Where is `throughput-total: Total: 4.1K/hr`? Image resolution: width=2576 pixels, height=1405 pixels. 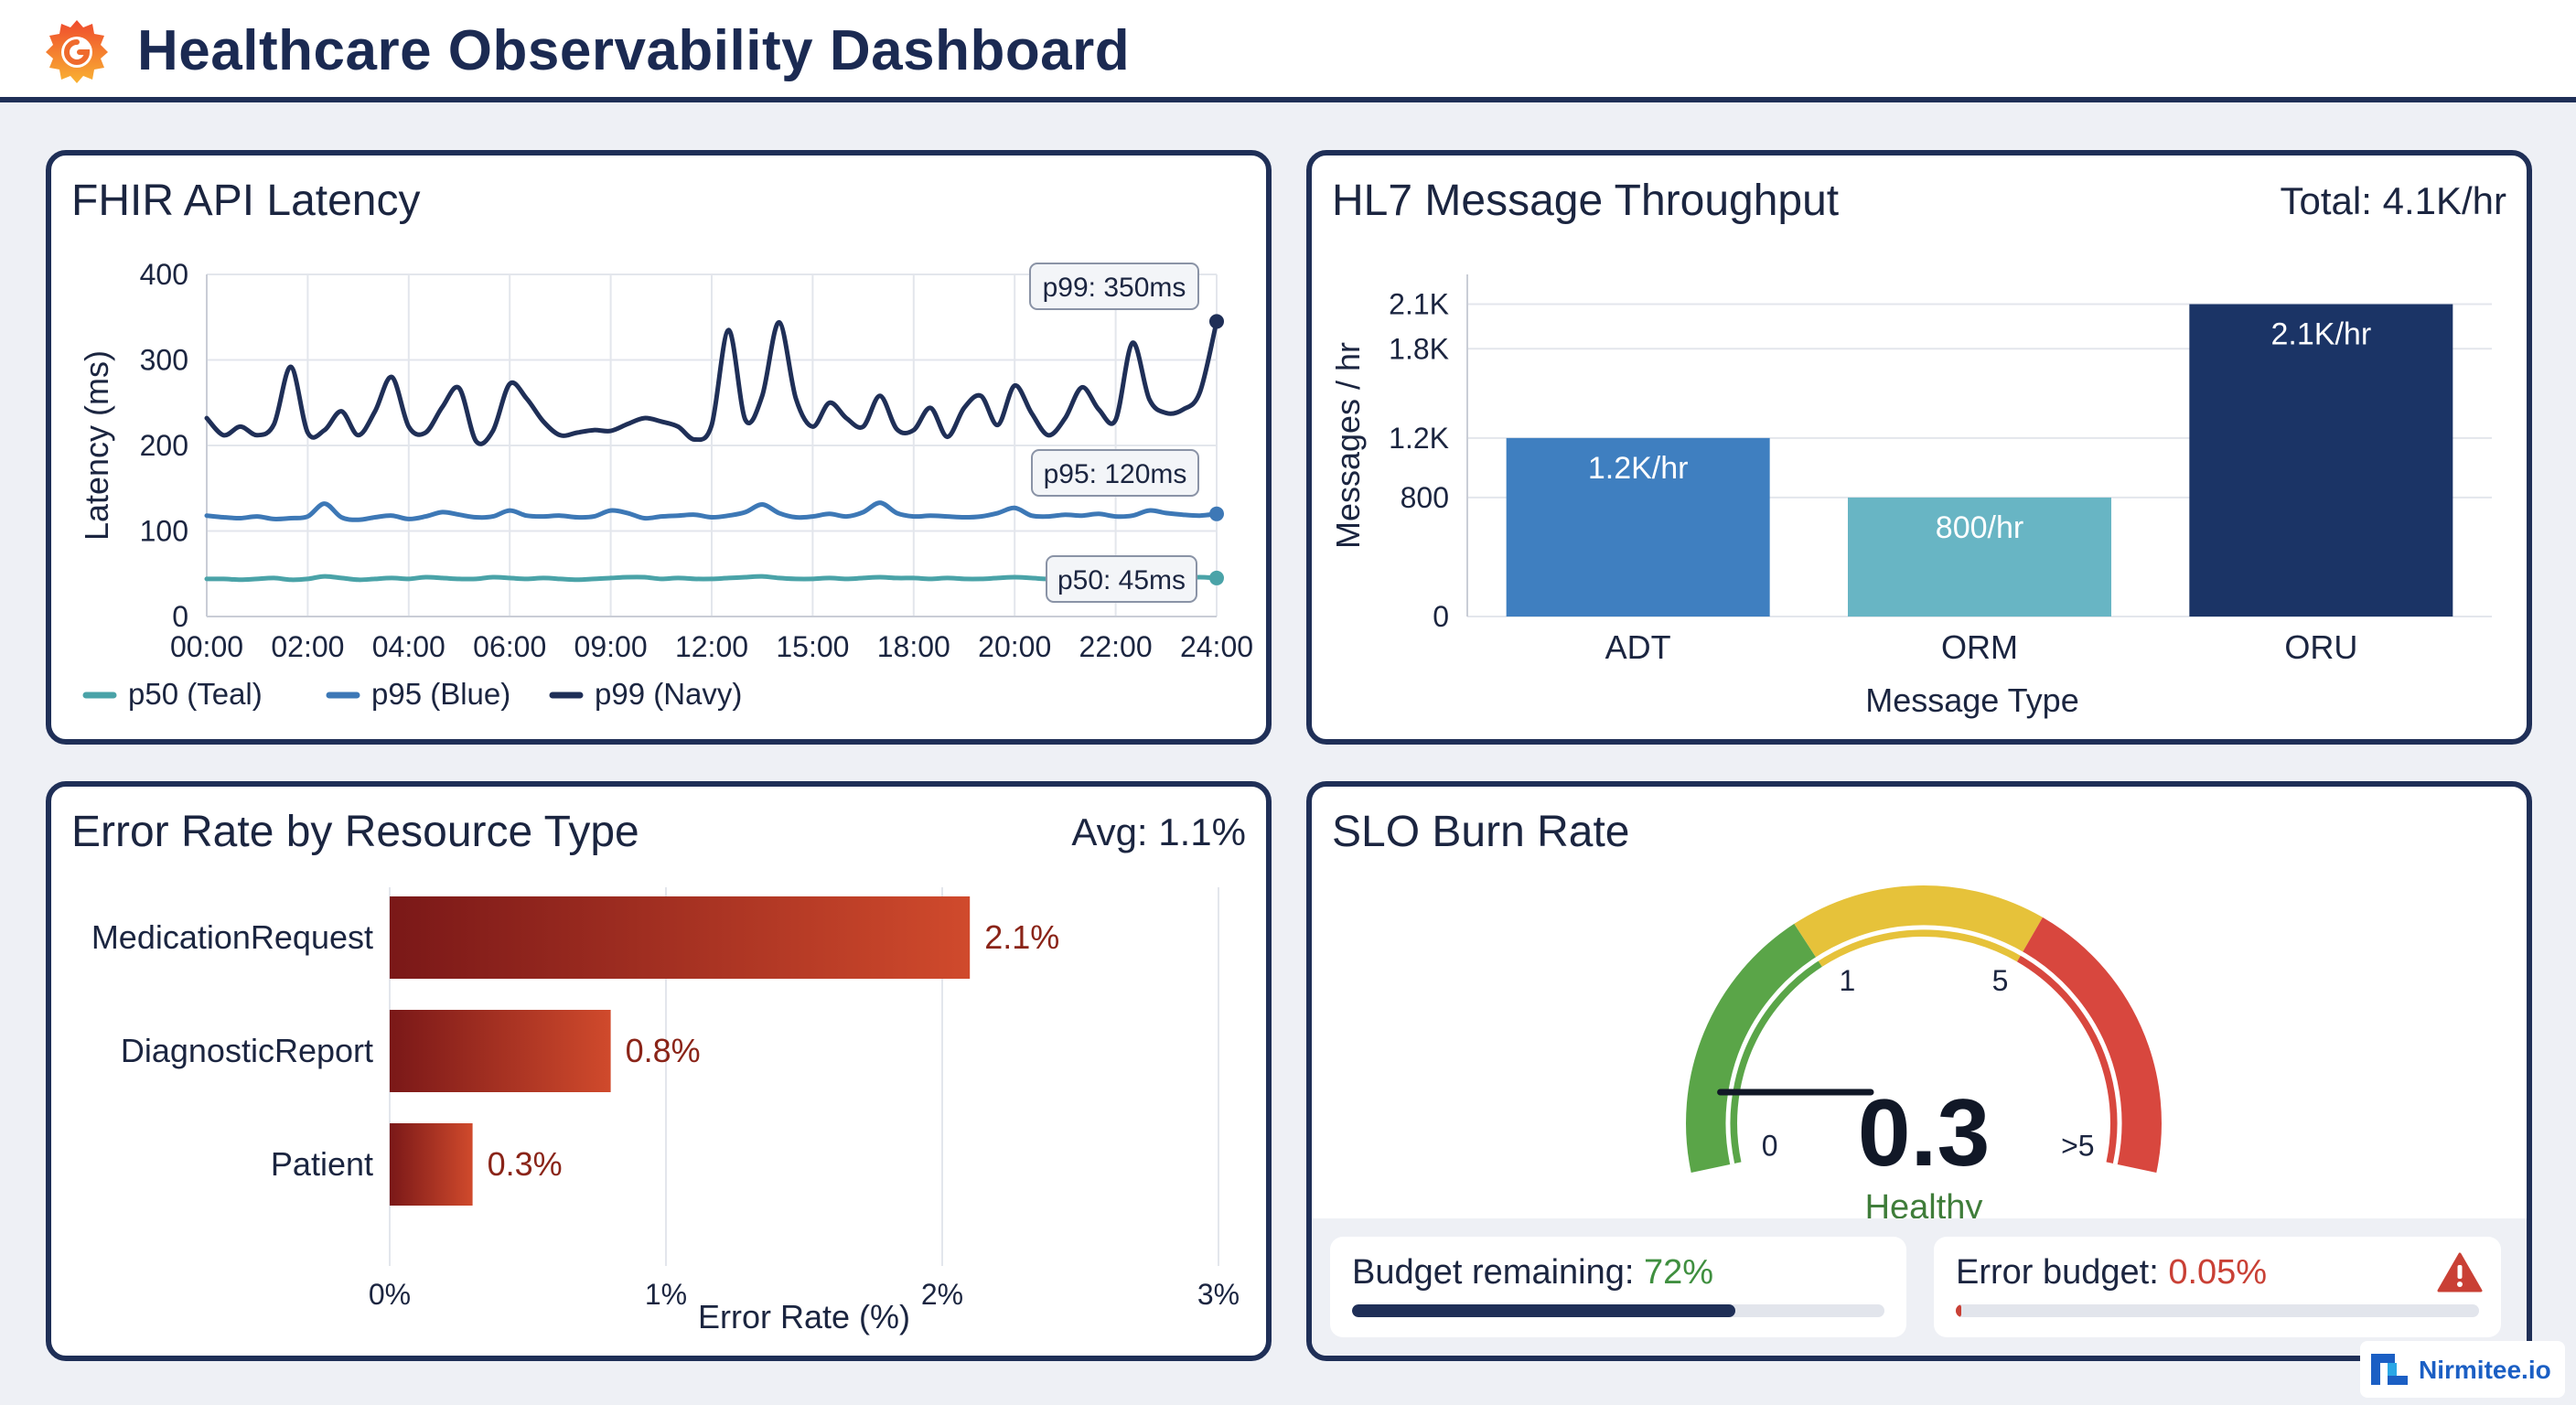
throughput-total: Total: 4.1K/hr is located at coordinates (2393, 200).